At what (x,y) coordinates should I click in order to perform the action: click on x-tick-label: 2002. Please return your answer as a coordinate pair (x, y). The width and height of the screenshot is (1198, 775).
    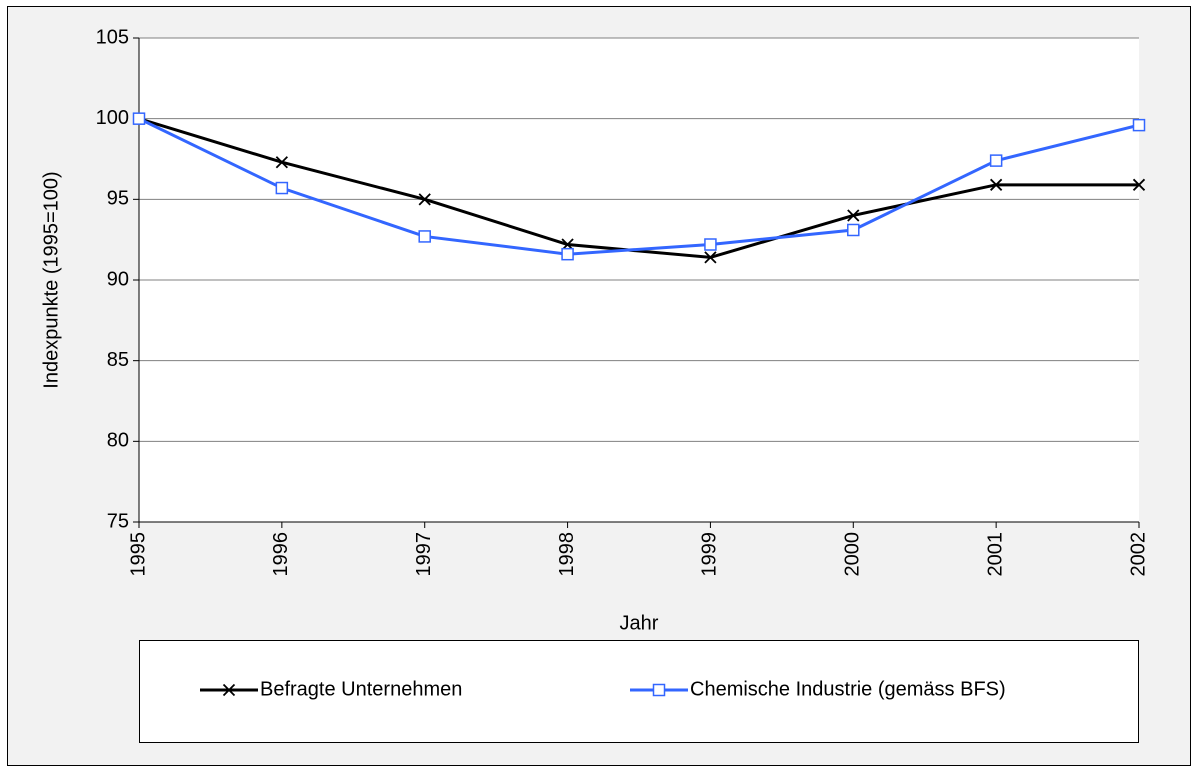
    Looking at the image, I should click on (1138, 554).